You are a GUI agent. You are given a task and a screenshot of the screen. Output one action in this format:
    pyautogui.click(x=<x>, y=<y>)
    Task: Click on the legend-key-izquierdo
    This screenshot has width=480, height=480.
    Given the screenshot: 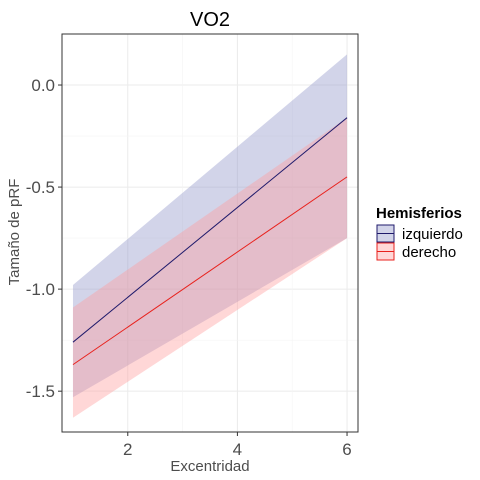 What is the action you would take?
    pyautogui.click(x=385, y=233)
    